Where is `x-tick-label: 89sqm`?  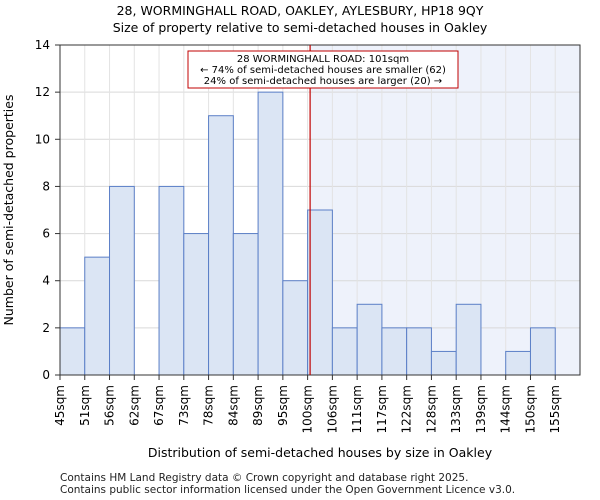 x-tick-label: 89sqm is located at coordinates (258, 405).